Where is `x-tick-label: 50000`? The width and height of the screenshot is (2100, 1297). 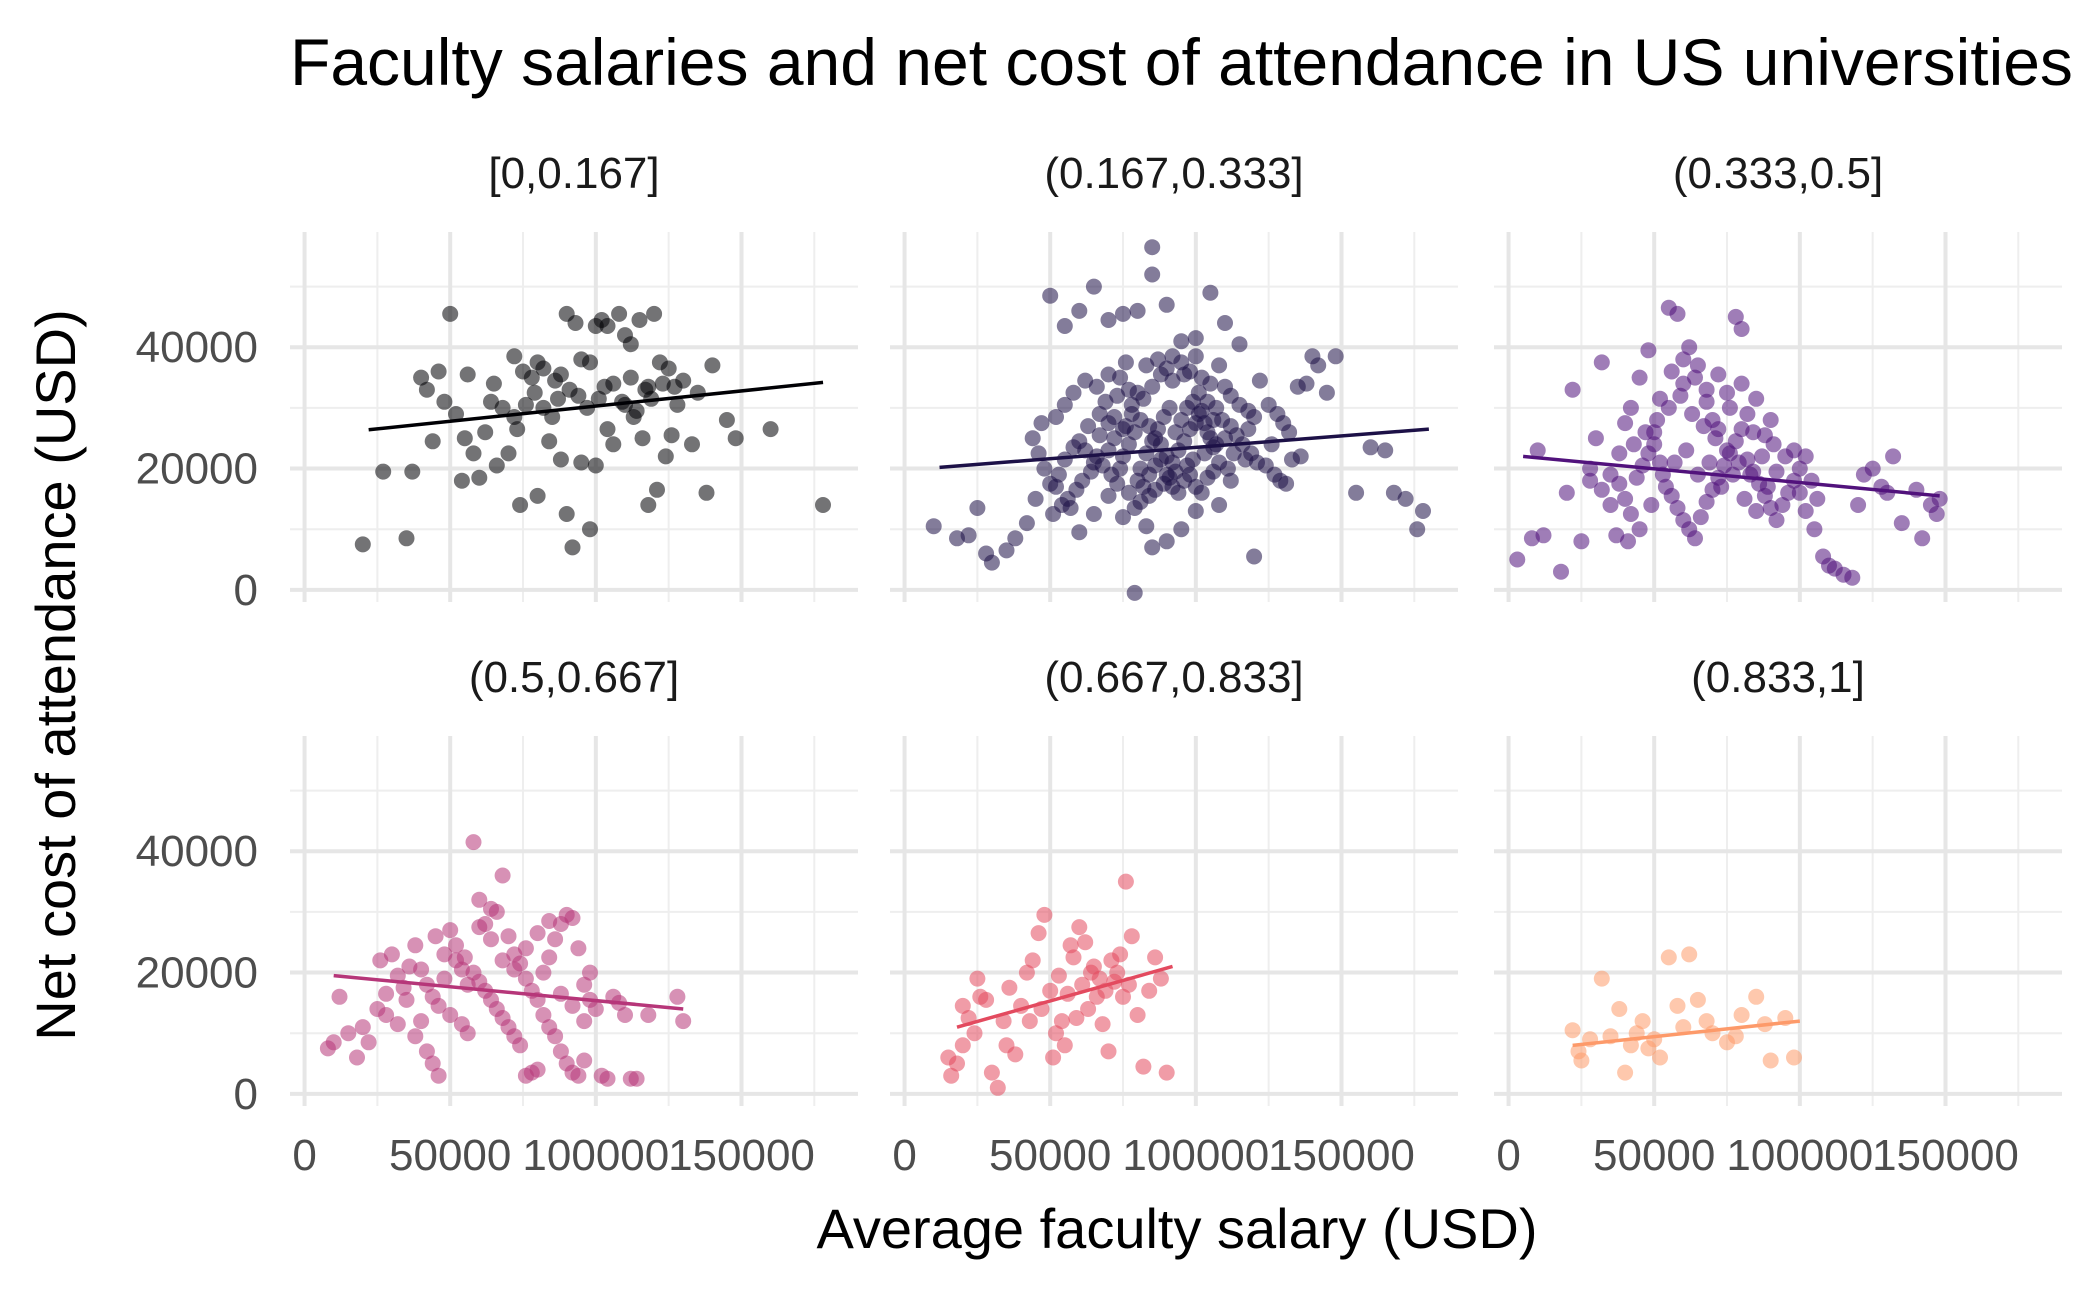 x-tick-label: 50000 is located at coordinates (1654, 1155).